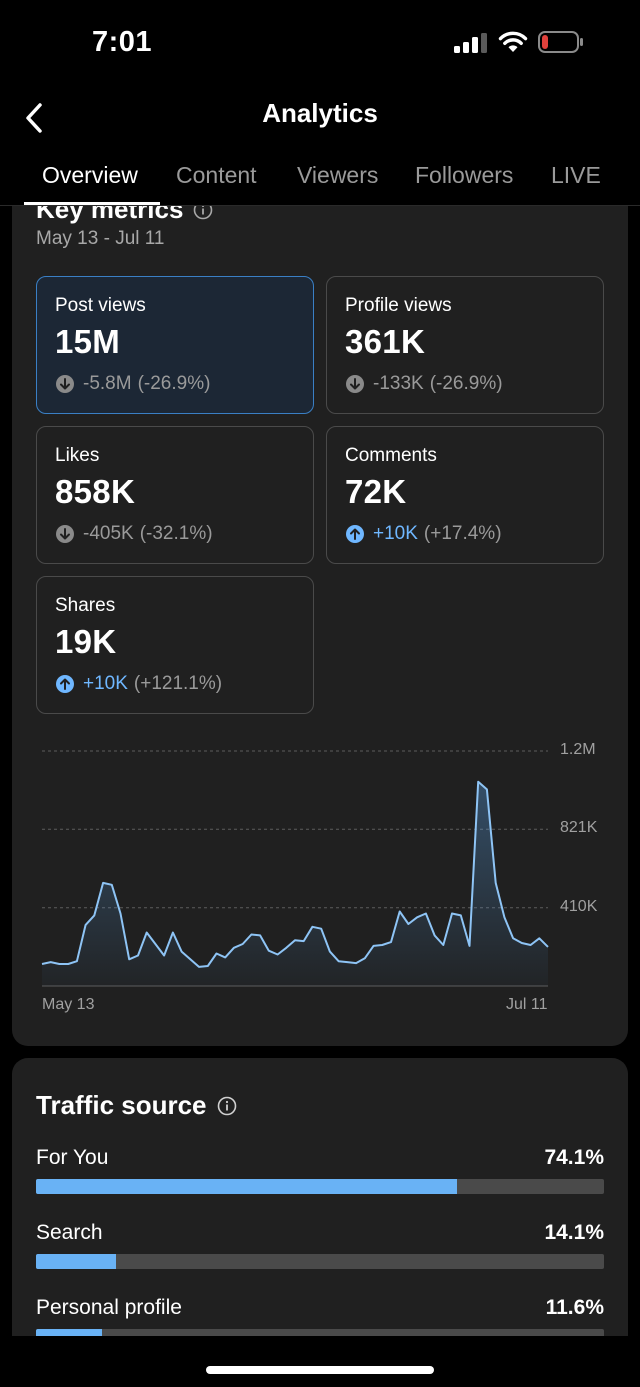 This screenshot has width=640, height=1387. What do you see at coordinates (578, 749) in the screenshot?
I see `y-tick-label: 1.2M` at bounding box center [578, 749].